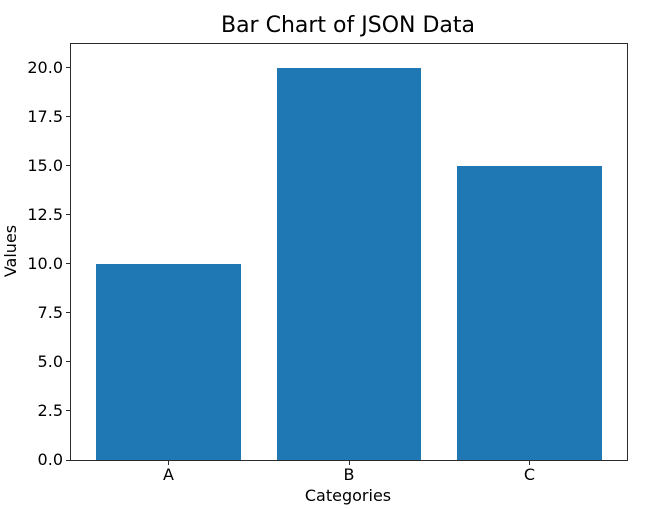 This screenshot has width=660, height=509. I want to click on y-tick-label: 17.5, so click(45, 116).